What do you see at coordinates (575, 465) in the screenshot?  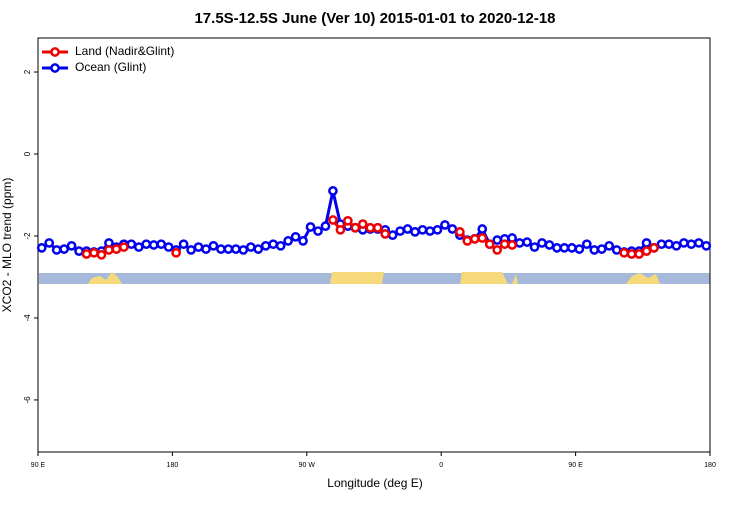 I see `x-tick-label: 90 E` at bounding box center [575, 465].